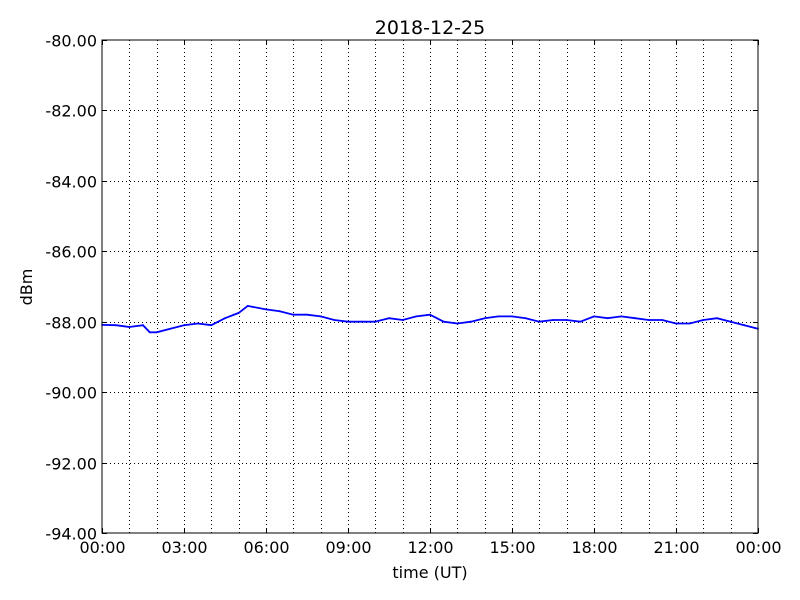 Image resolution: width=800 pixels, height=600 pixels. What do you see at coordinates (512, 547) in the screenshot?
I see `x-tick-label: 15:00` at bounding box center [512, 547].